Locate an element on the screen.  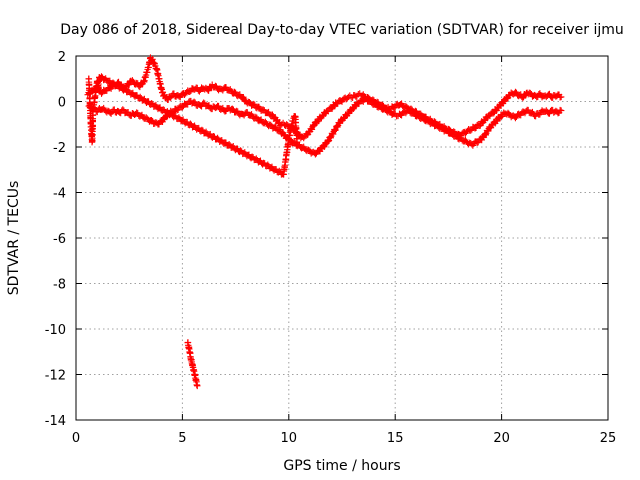
series-sdtvar-spikes is located at coordinates (193, 125).